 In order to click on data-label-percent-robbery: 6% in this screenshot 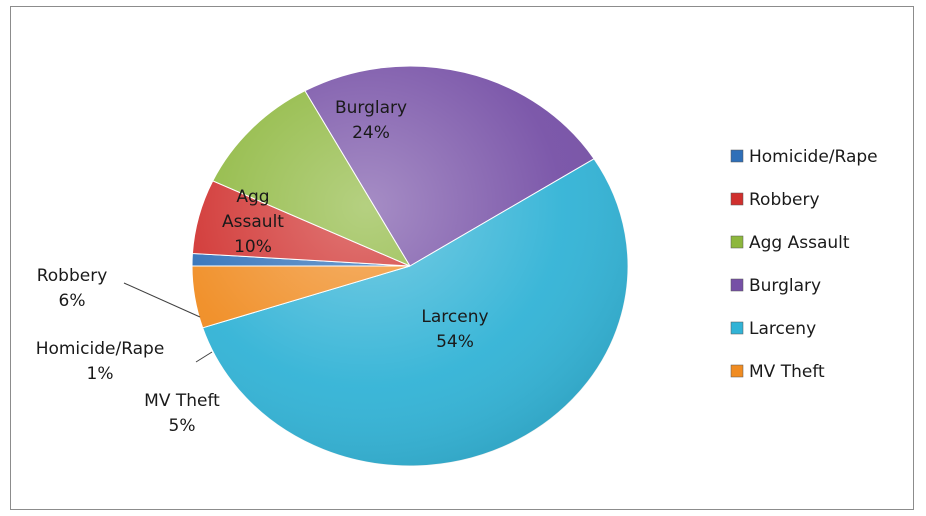, I will do `click(72, 301)`.